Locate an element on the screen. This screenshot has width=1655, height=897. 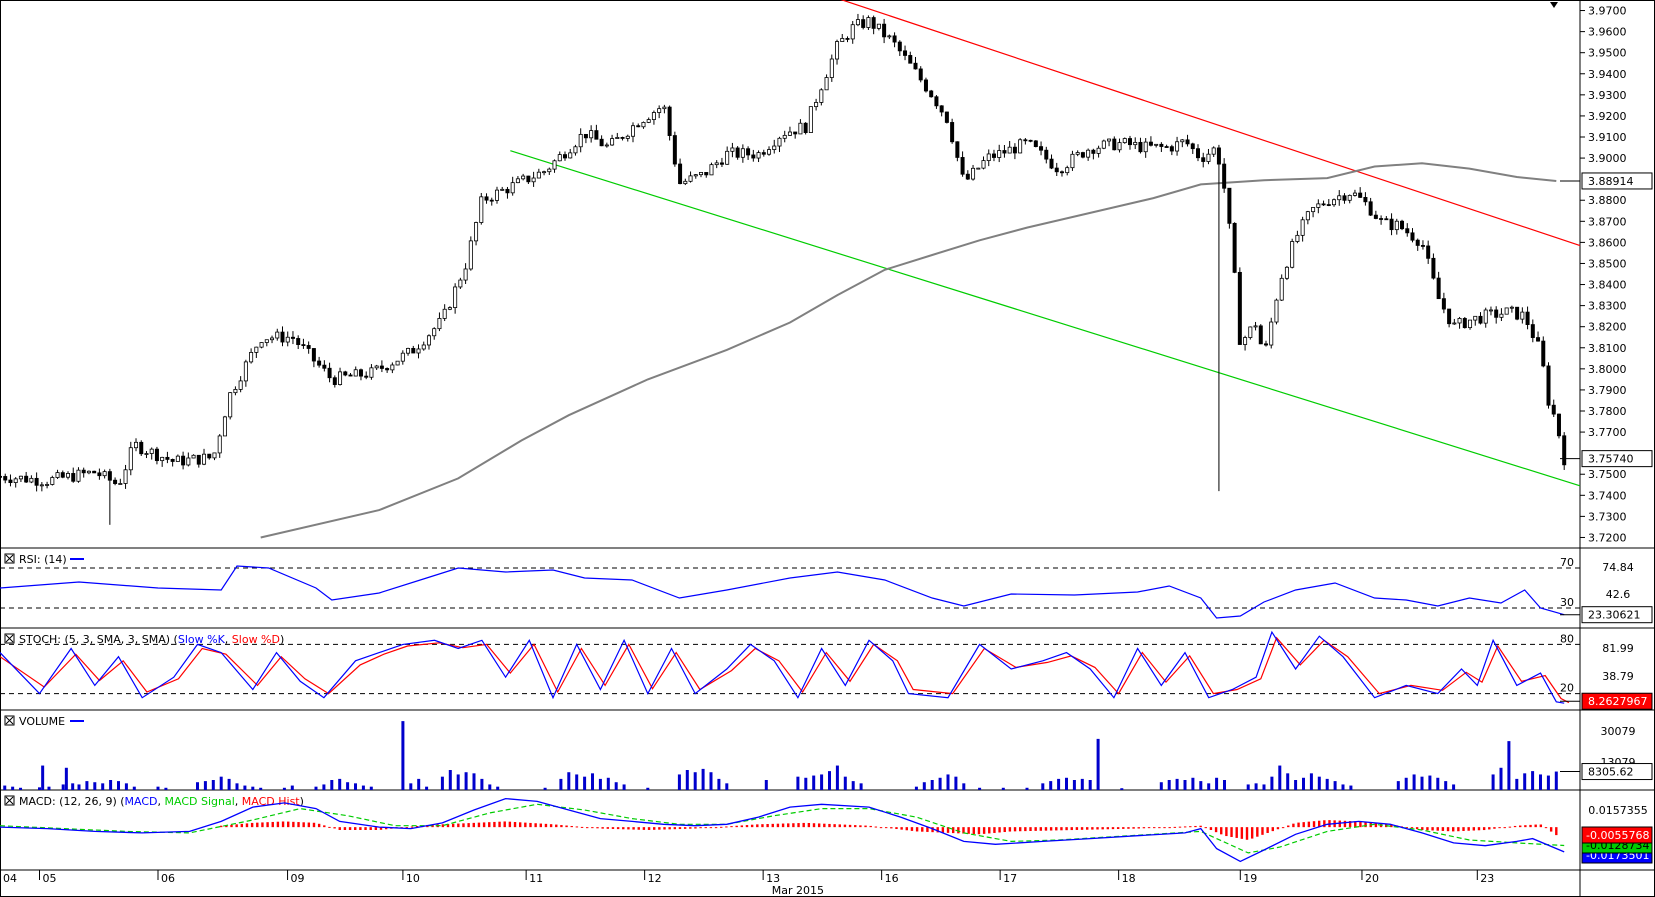
price-tick-label: 3.9200 is located at coordinates (1607, 116).